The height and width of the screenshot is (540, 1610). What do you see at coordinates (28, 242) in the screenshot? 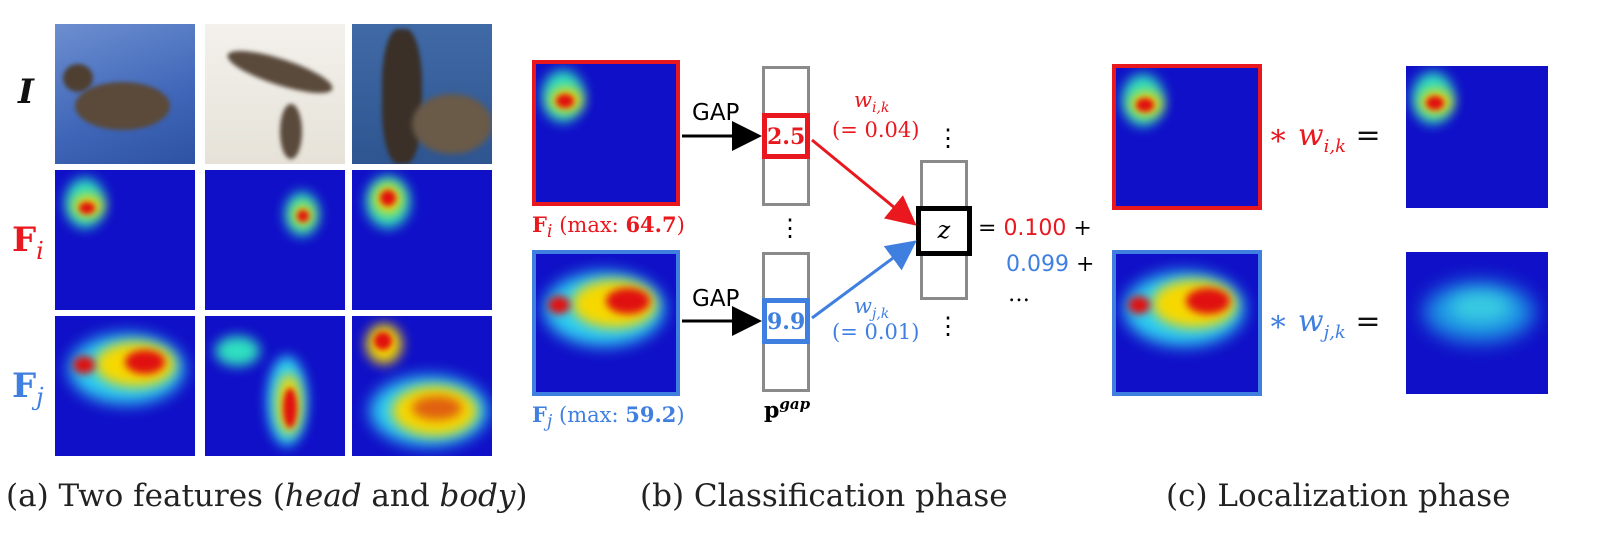
I see `row-label-fi: Fi` at bounding box center [28, 242].